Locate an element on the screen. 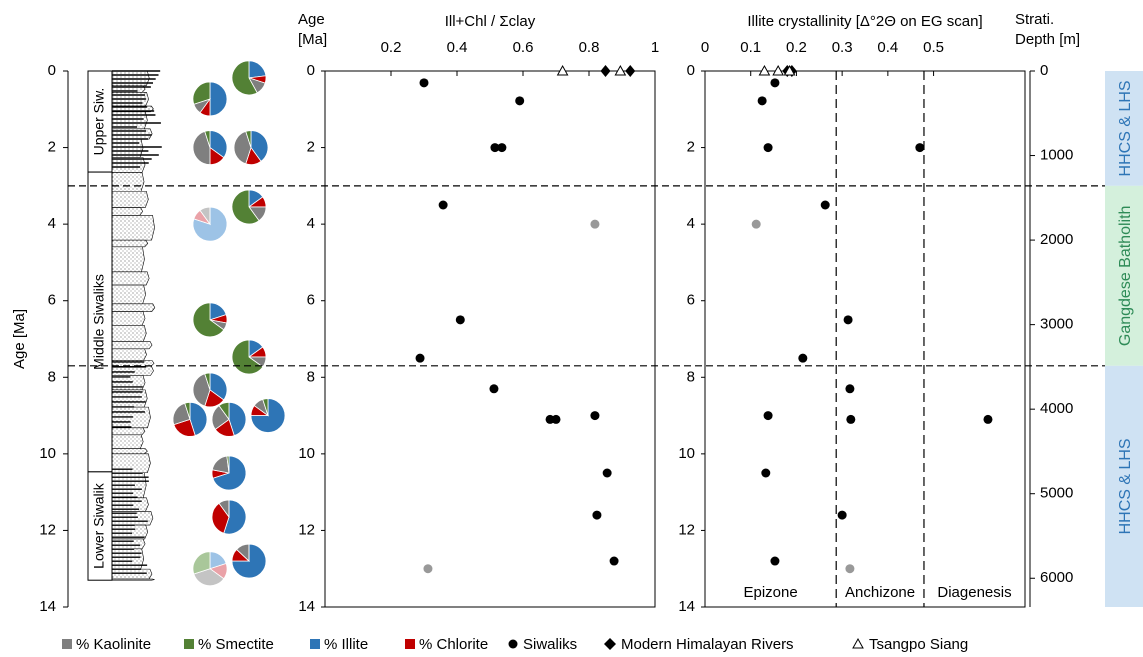 The height and width of the screenshot is (657, 1143). x-tick-label: 0.3 is located at coordinates (842, 47).